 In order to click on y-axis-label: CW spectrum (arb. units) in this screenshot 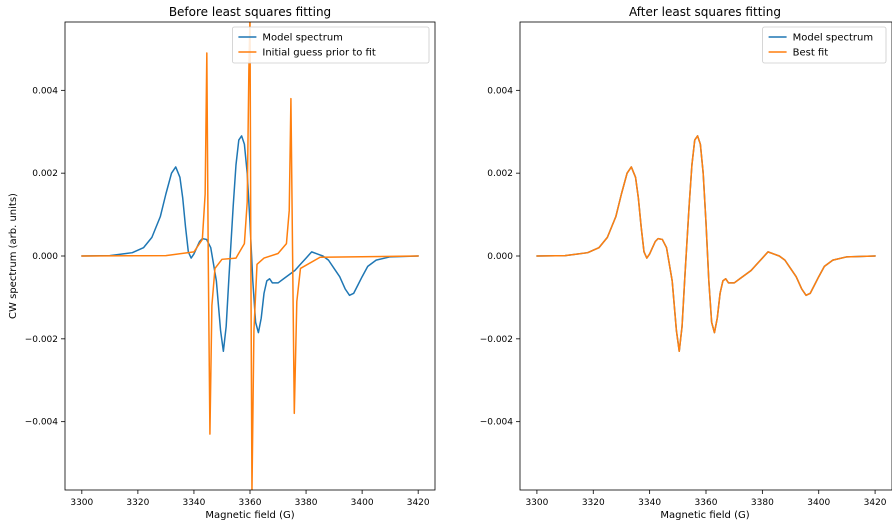, I will do `click(13, 256)`.